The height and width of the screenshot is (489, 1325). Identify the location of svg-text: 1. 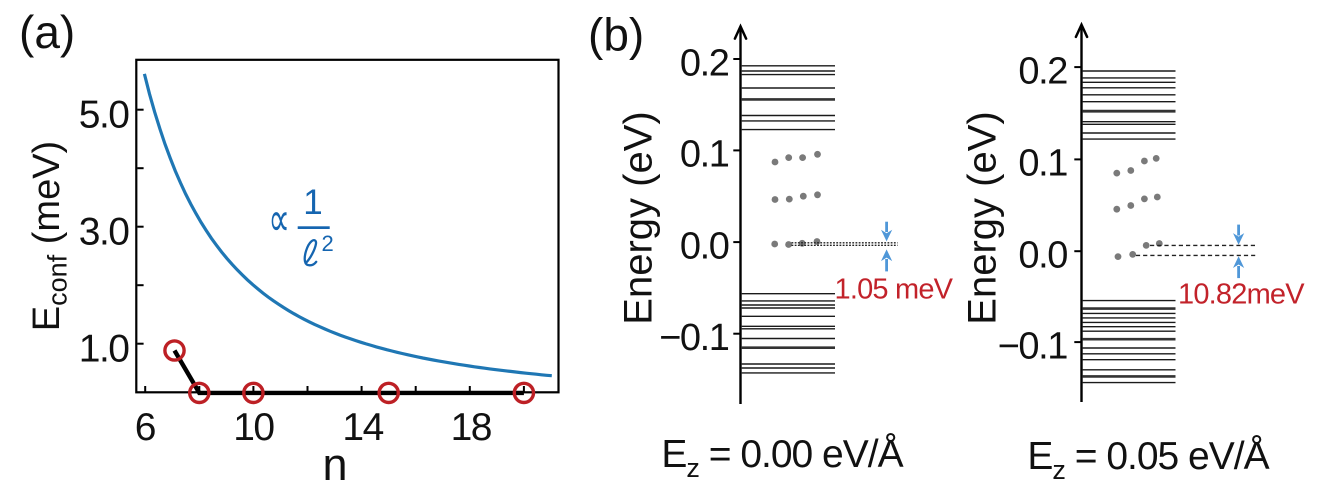
(312, 202).